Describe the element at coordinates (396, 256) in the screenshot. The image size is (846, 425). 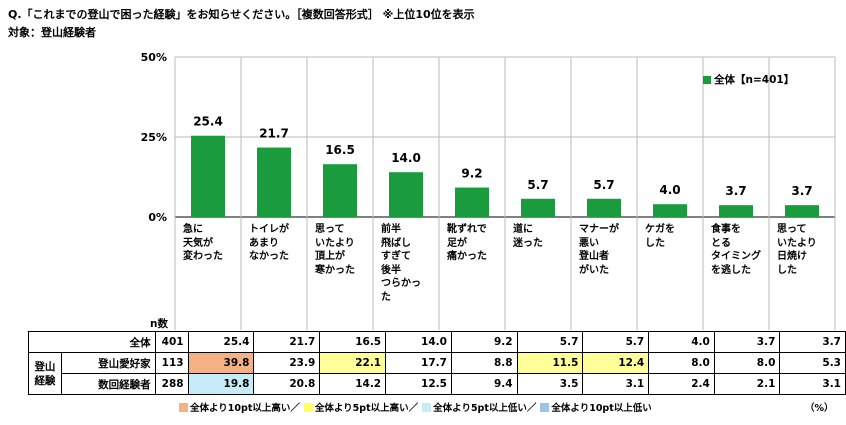
I see `category-label-line: すぎて` at that location.